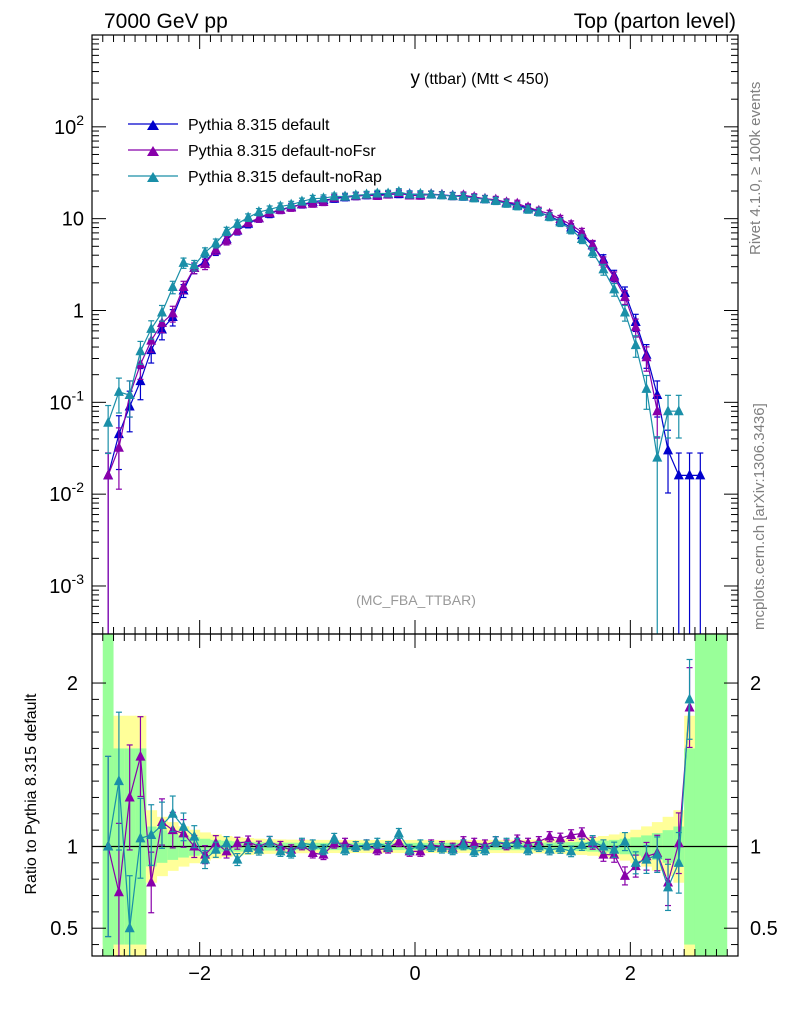  I want to click on y-tick-label: 10², so click(69, 125).